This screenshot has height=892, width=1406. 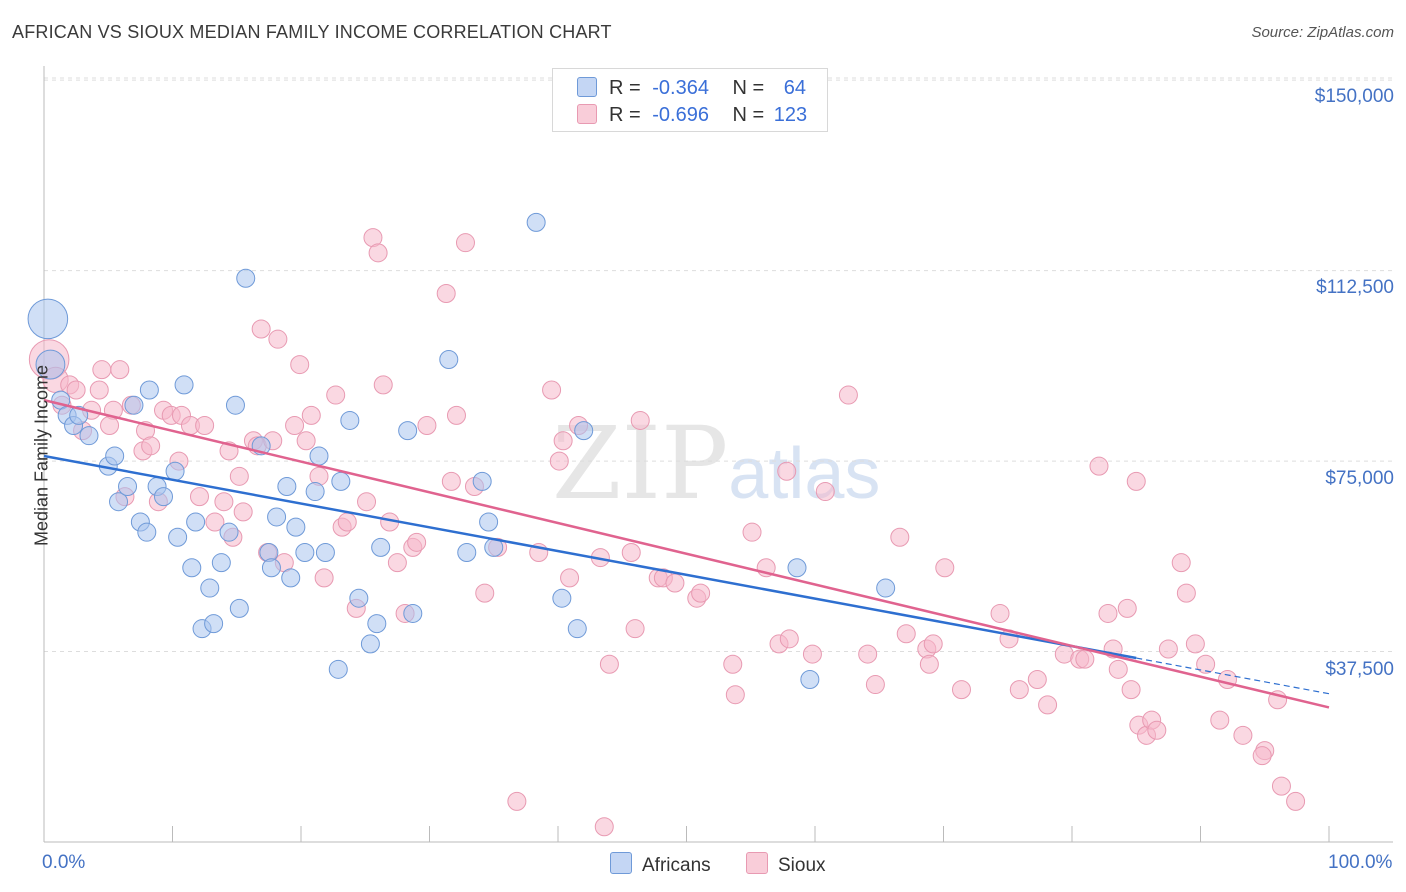 I want to click on y-tick-label: $112,500, so click(x=1355, y=287).